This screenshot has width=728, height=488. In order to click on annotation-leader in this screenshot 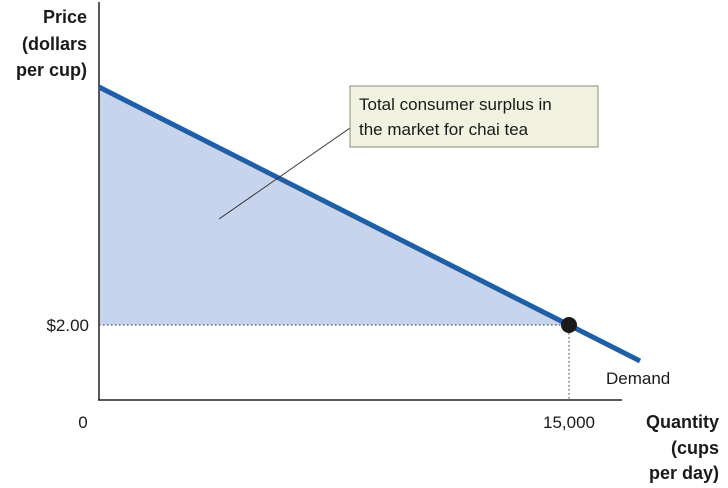, I will do `click(284, 173)`.